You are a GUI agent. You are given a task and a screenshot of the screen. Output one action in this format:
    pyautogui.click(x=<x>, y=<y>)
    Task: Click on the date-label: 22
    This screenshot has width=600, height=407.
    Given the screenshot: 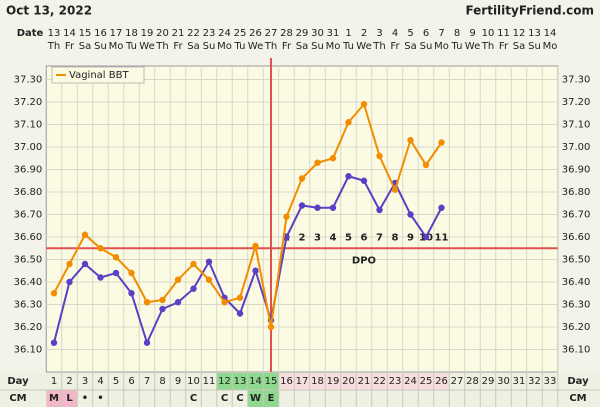 What is the action you would take?
    pyautogui.click(x=193, y=33)
    